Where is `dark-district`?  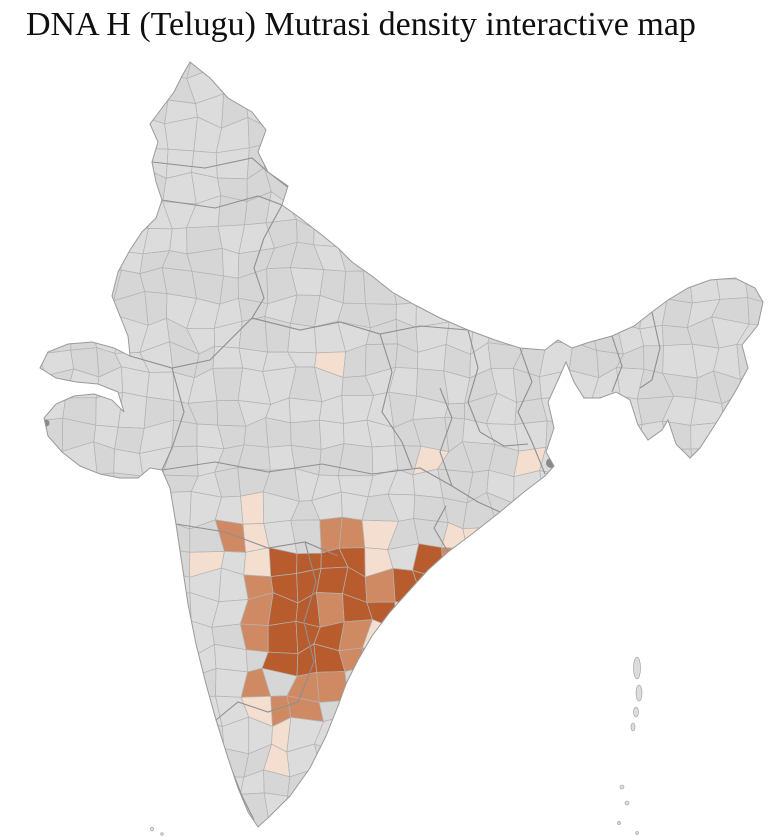
dark-district is located at coordinates (551, 463).